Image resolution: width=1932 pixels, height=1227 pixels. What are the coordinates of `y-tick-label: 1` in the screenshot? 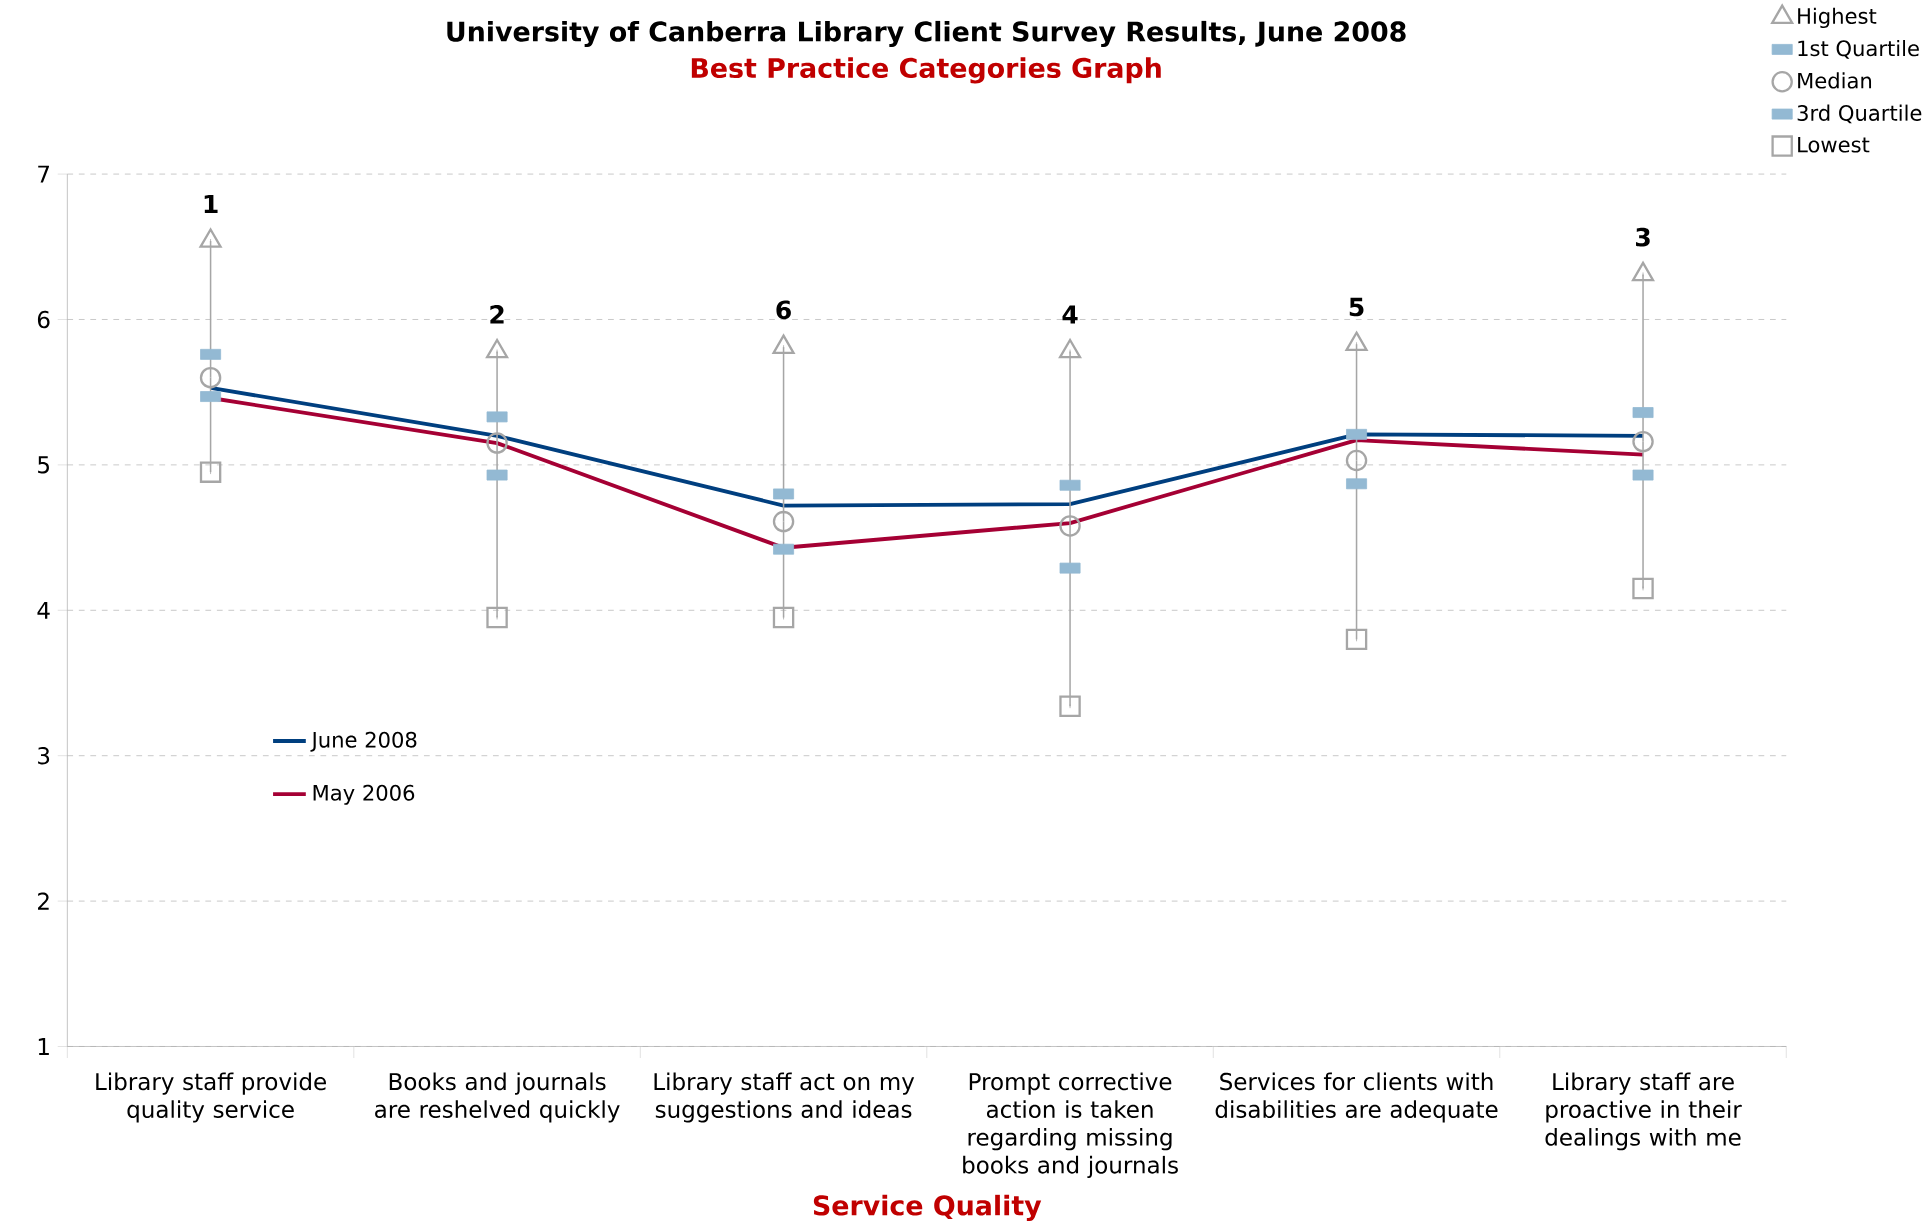 It's located at (43, 1046).